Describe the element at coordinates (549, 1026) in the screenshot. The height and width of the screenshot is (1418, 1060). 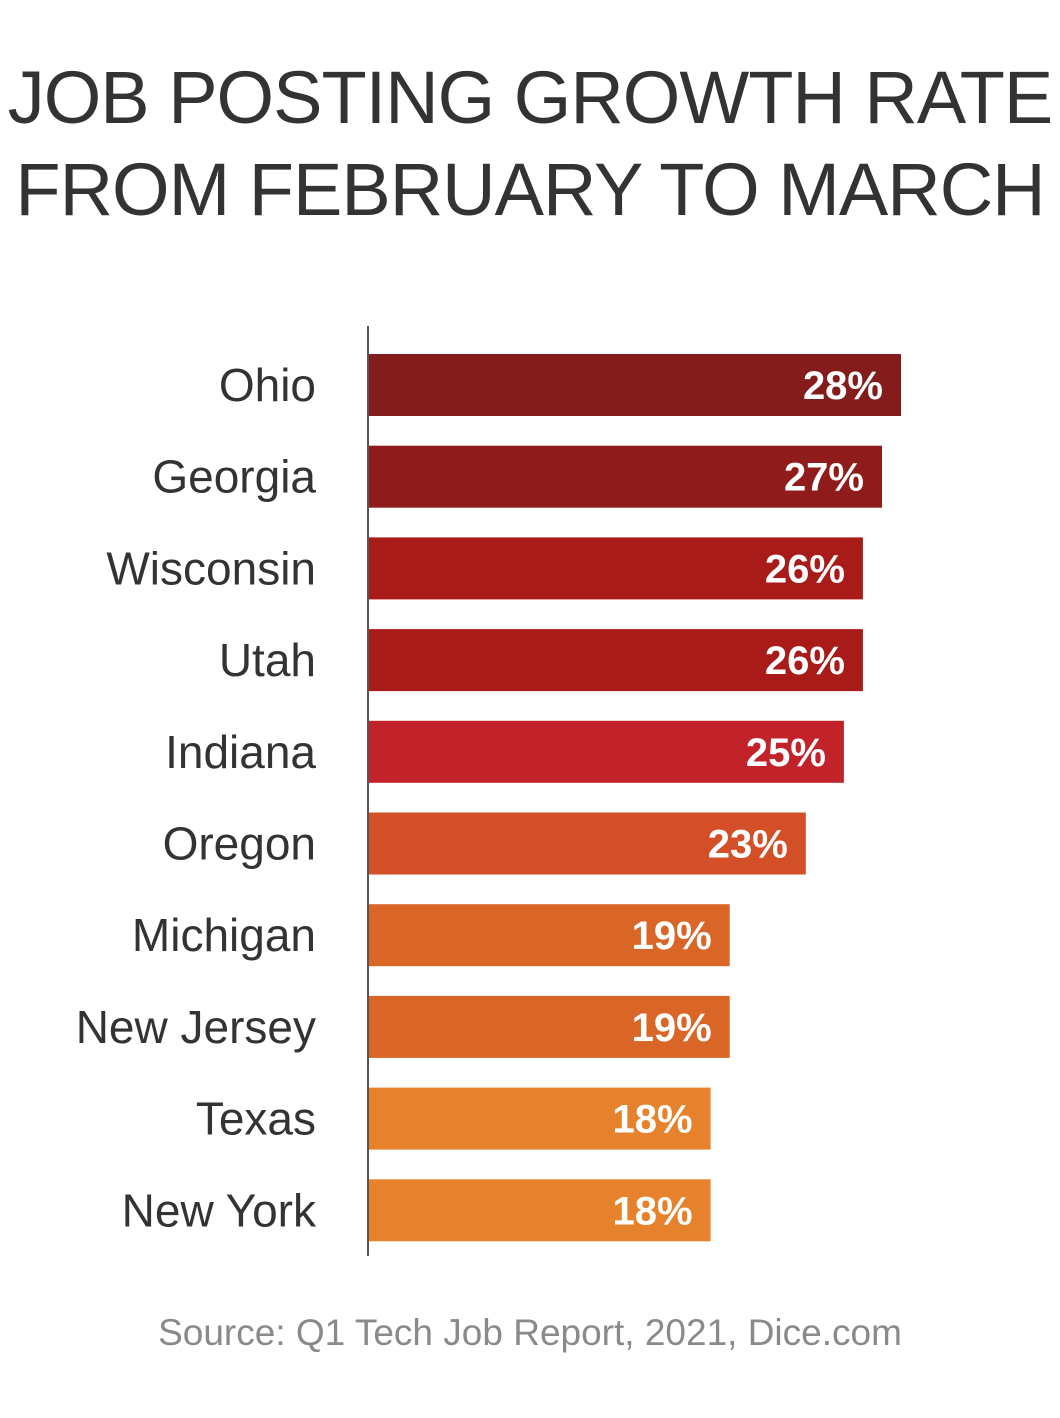
I see `bar-new-jersey` at that location.